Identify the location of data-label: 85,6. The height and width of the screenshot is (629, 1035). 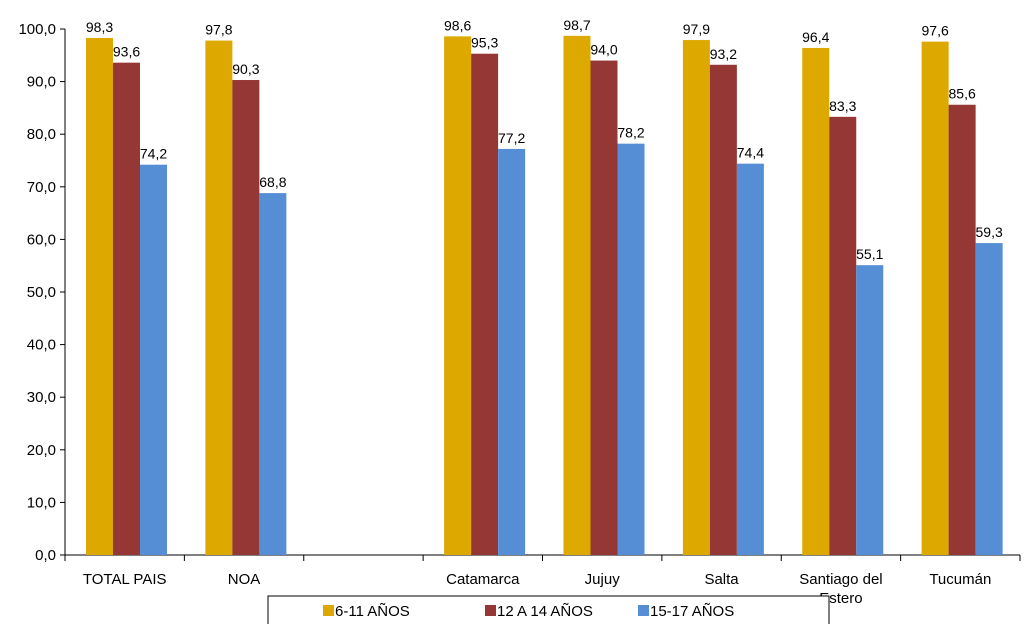
(962, 94).